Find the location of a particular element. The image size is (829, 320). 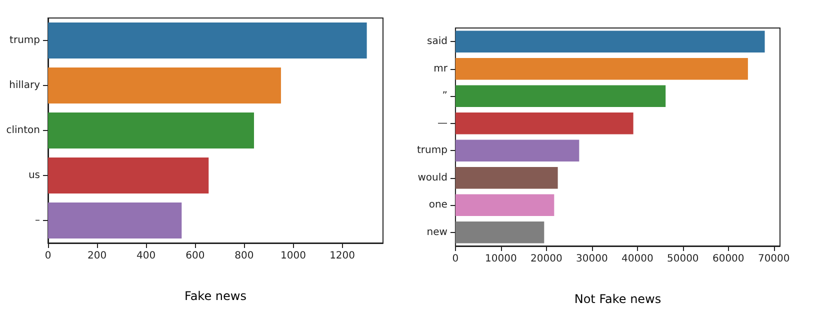

y-tick-label: – is located at coordinates (37, 220).